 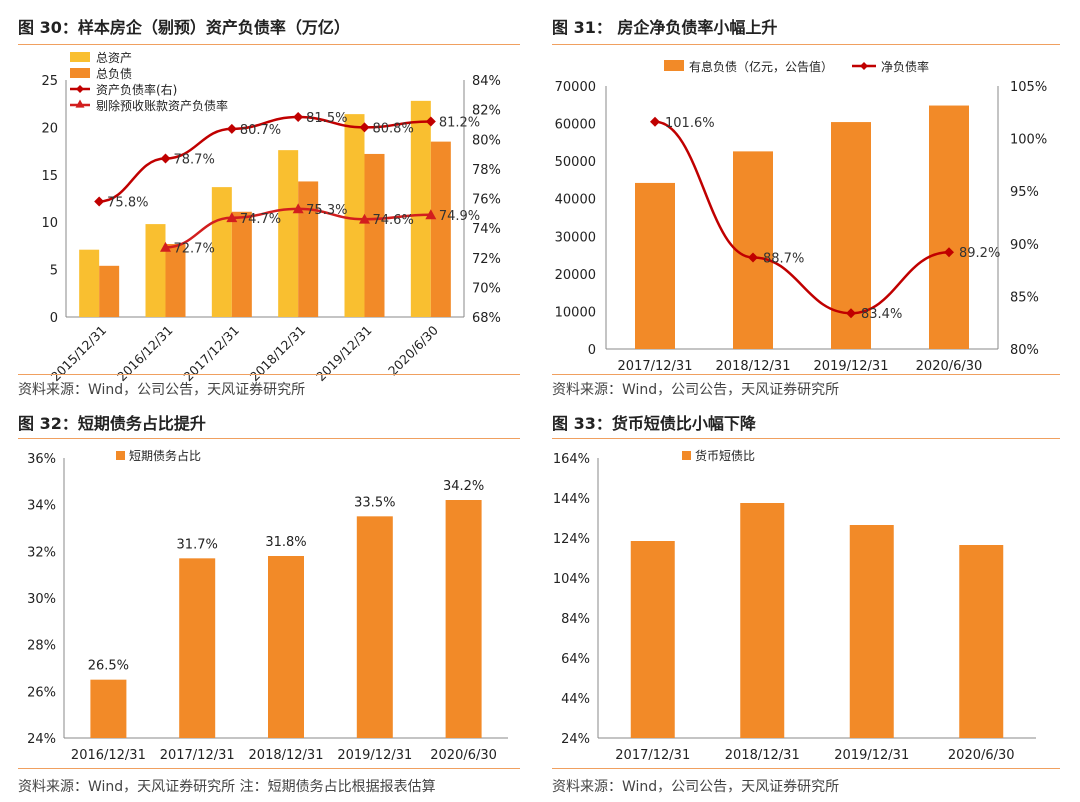 I want to click on legend-label: 总负债, so click(x=114, y=74).